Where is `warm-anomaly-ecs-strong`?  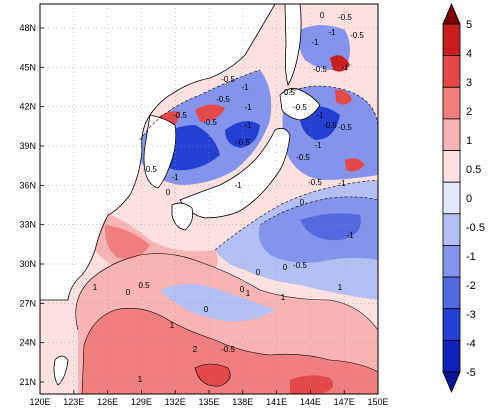 warm-anomaly-ecs-strong is located at coordinates (127, 242).